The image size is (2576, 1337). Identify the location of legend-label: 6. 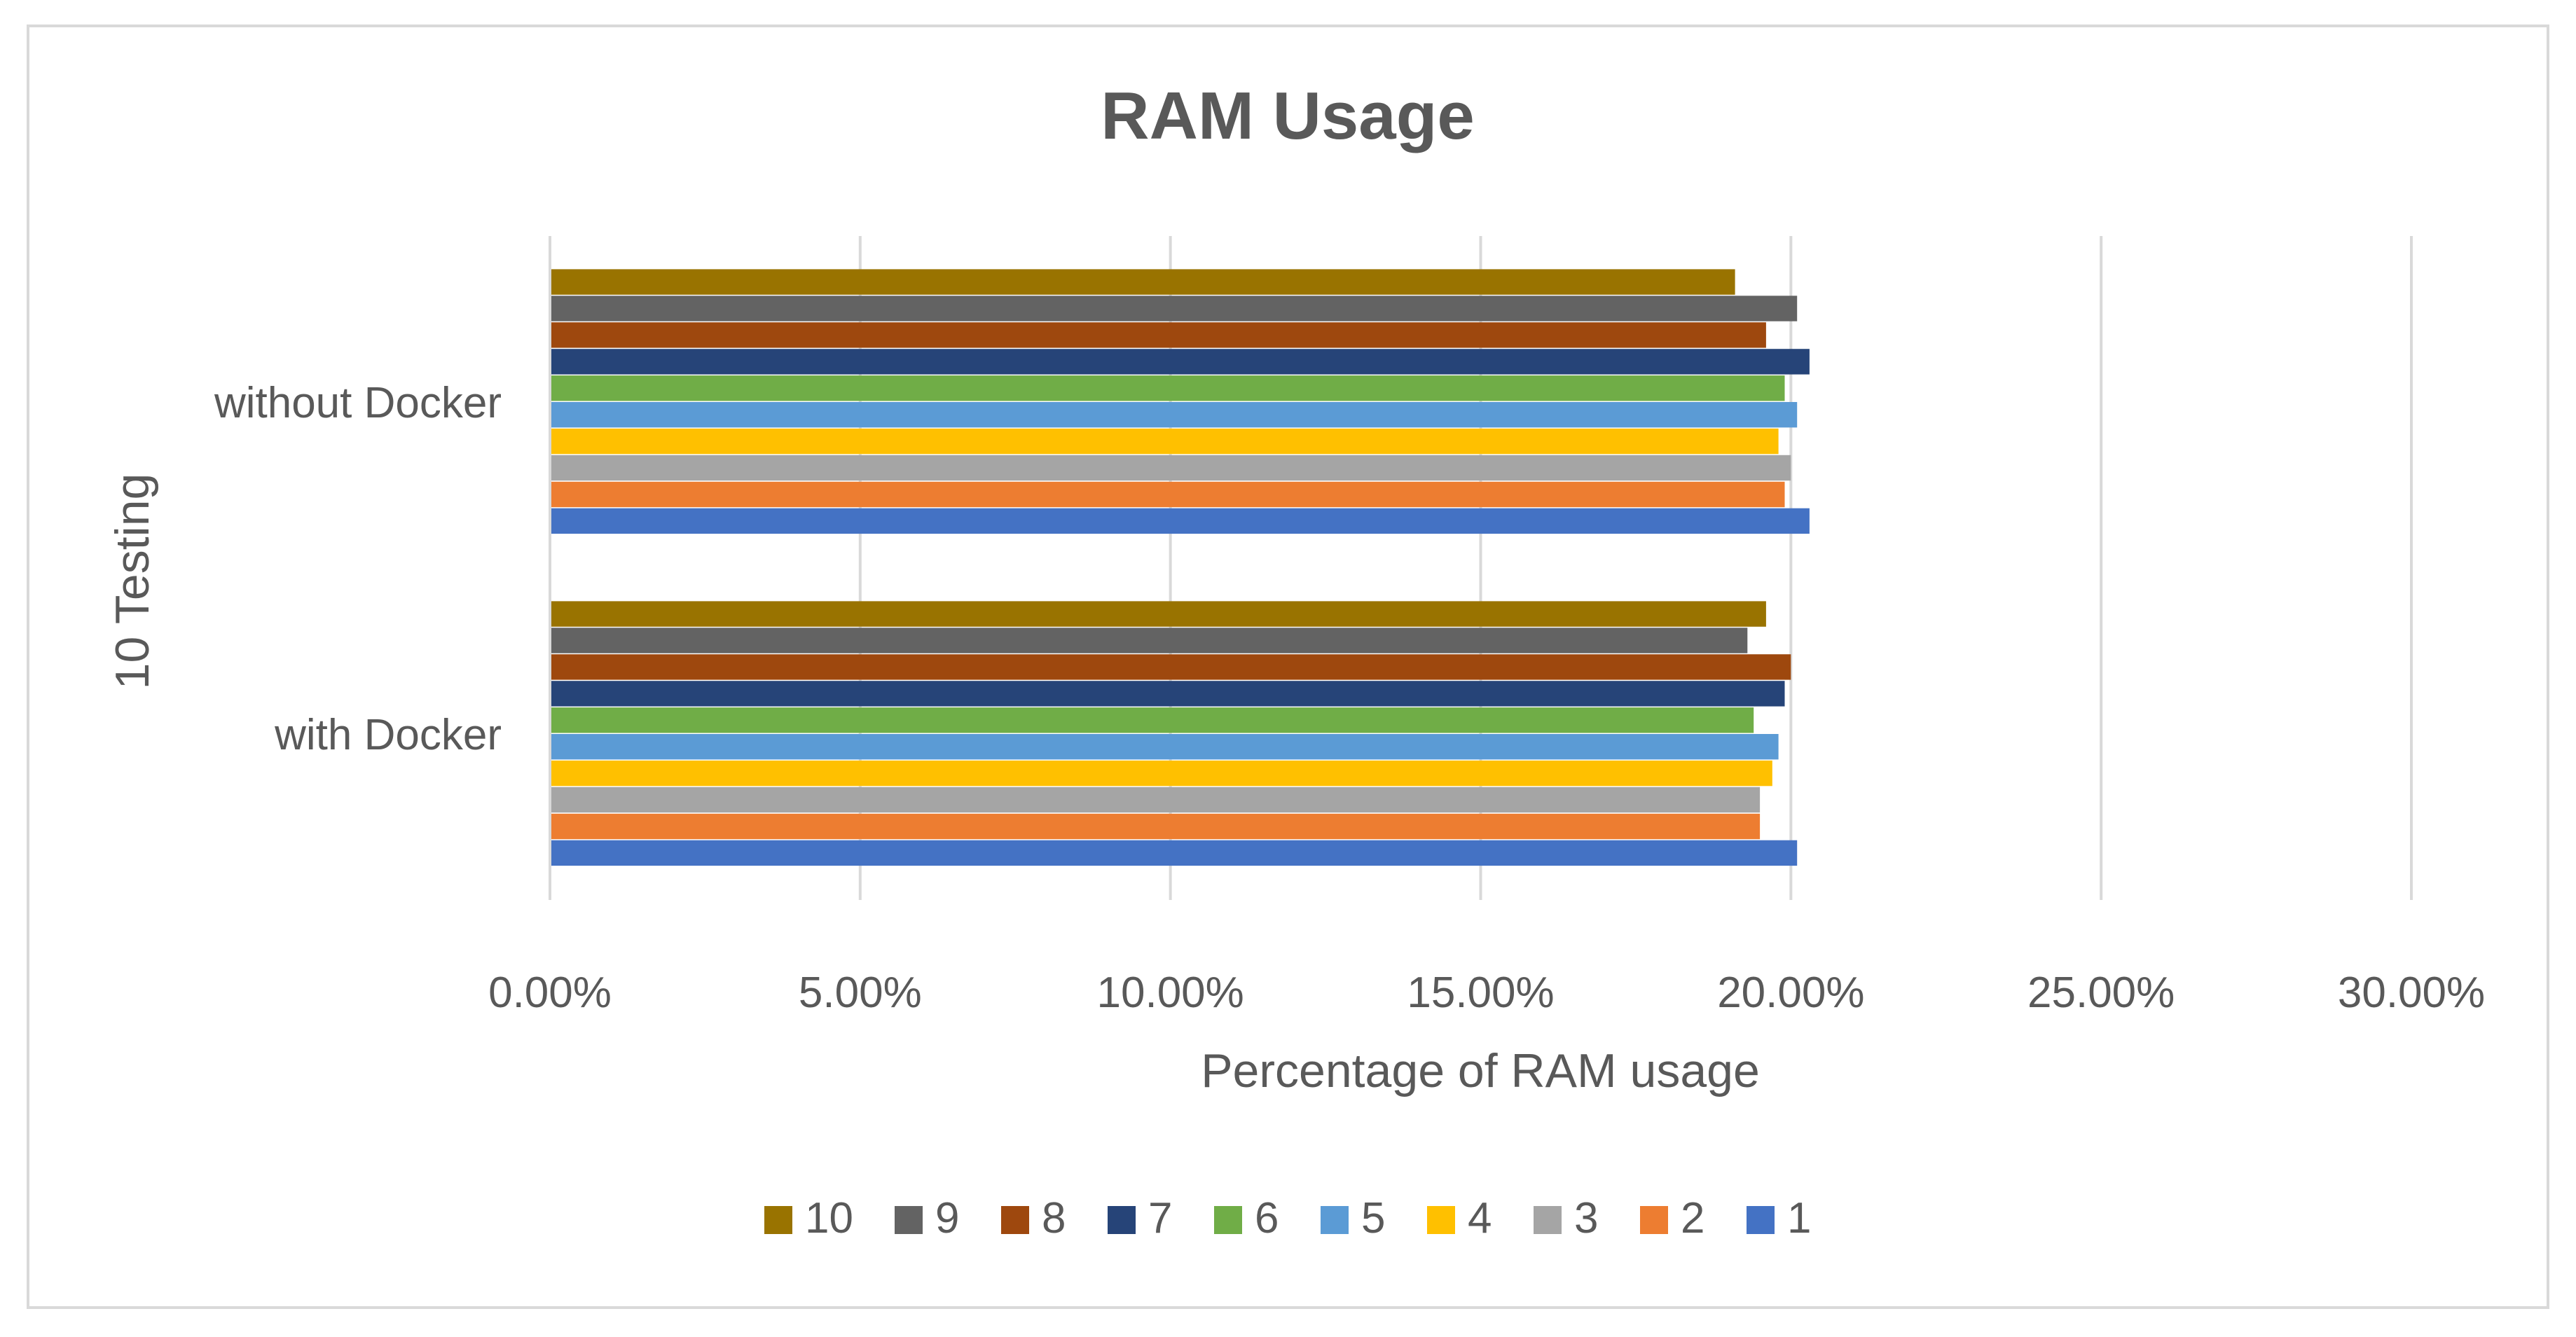
(1267, 1218).